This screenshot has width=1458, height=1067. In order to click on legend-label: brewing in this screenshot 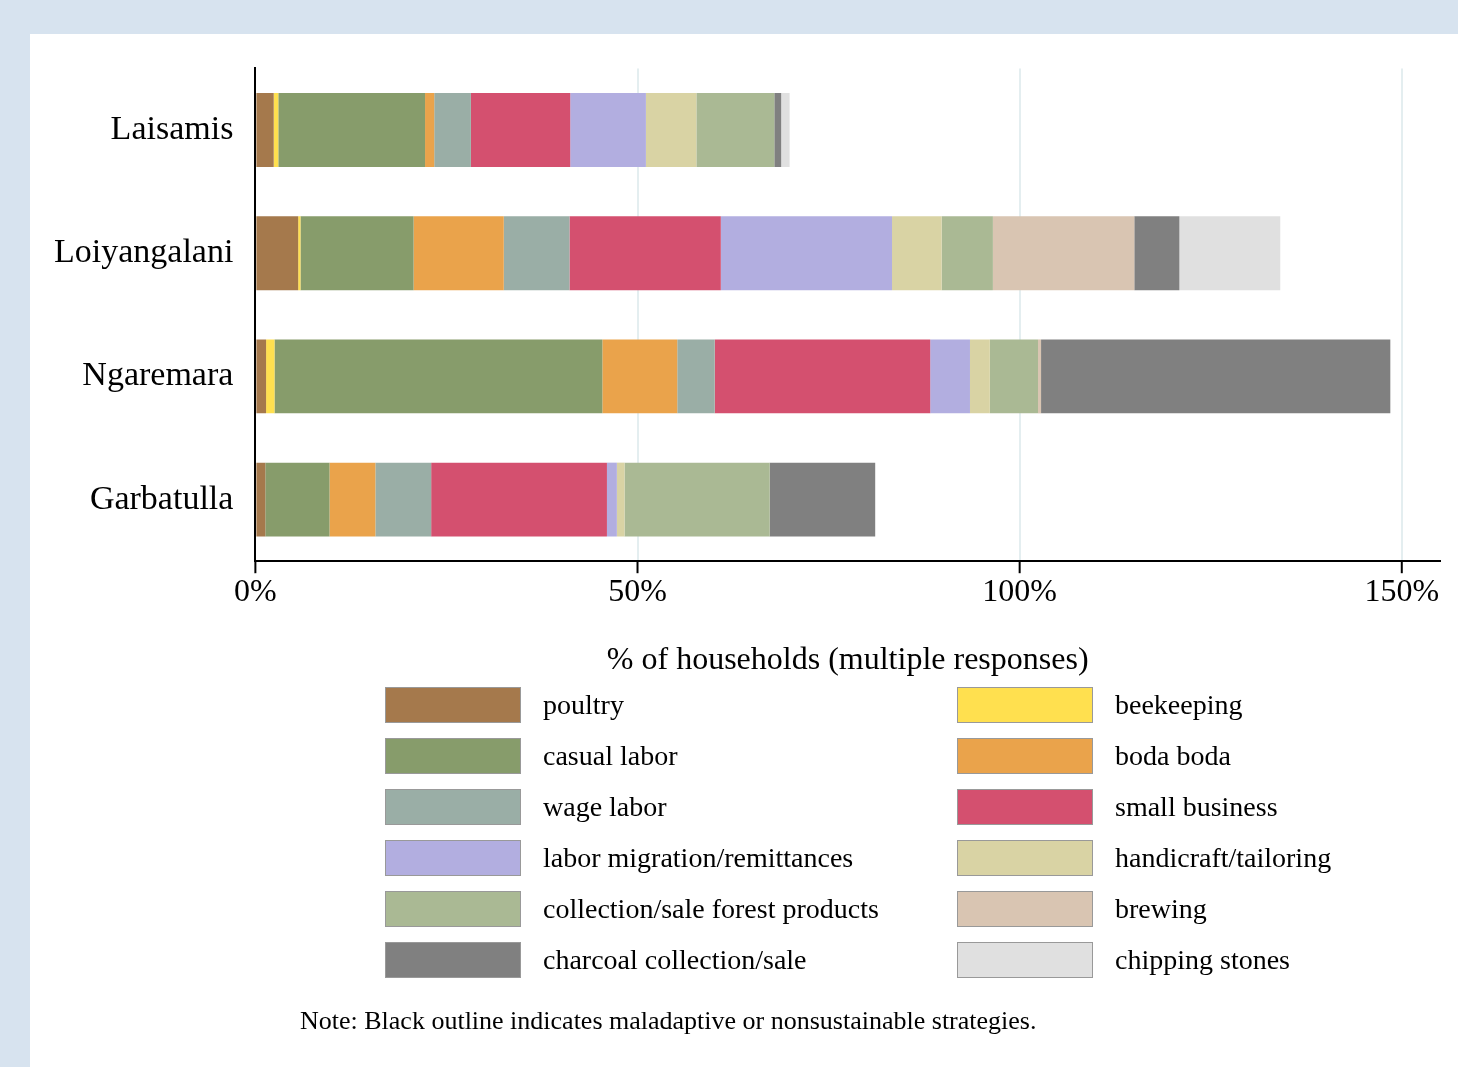, I will do `click(1161, 908)`.